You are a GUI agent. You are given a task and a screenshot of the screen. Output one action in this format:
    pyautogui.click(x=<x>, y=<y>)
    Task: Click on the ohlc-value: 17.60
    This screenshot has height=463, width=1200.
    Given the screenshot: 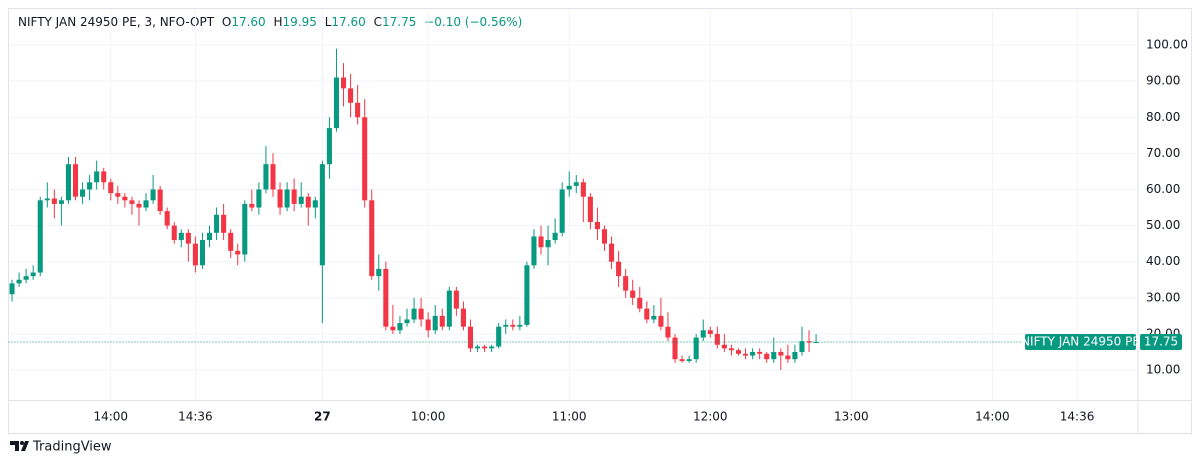 What is the action you would take?
    pyautogui.click(x=248, y=22)
    